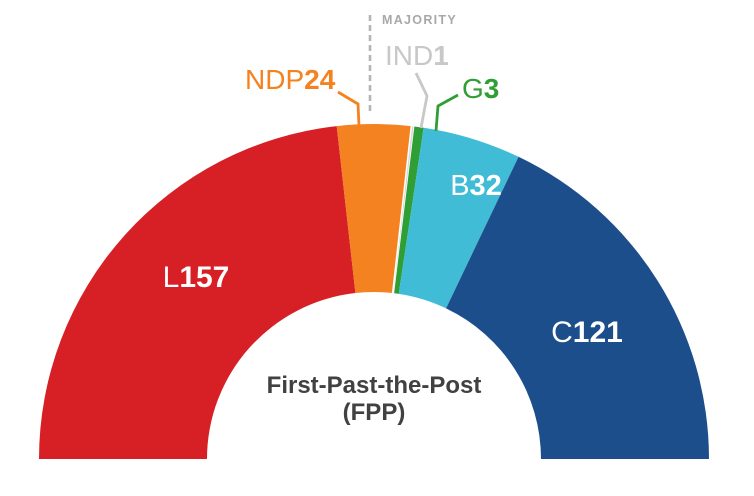 This screenshot has width=754, height=496. What do you see at coordinates (349, 108) in the screenshot?
I see `ndp-leader-line` at bounding box center [349, 108].